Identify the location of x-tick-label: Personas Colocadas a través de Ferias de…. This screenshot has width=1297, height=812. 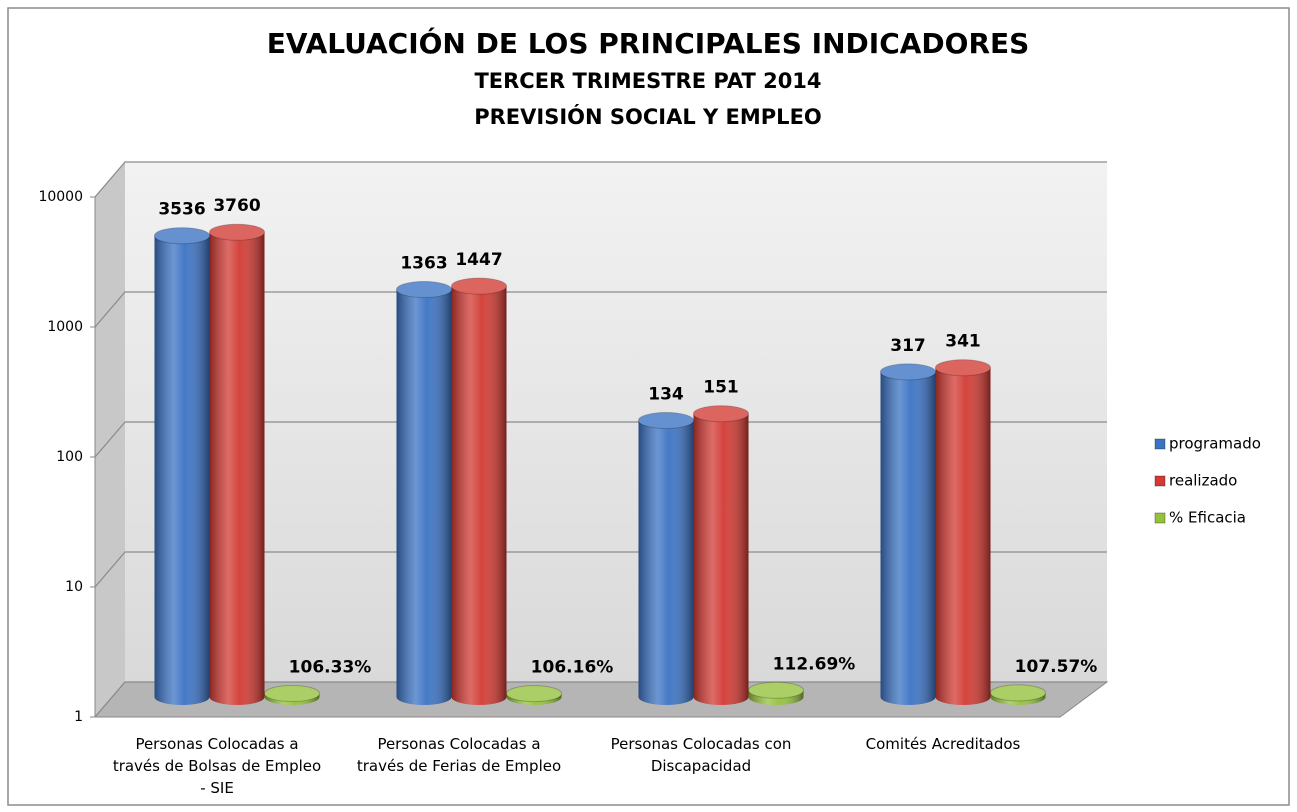
(459, 755).